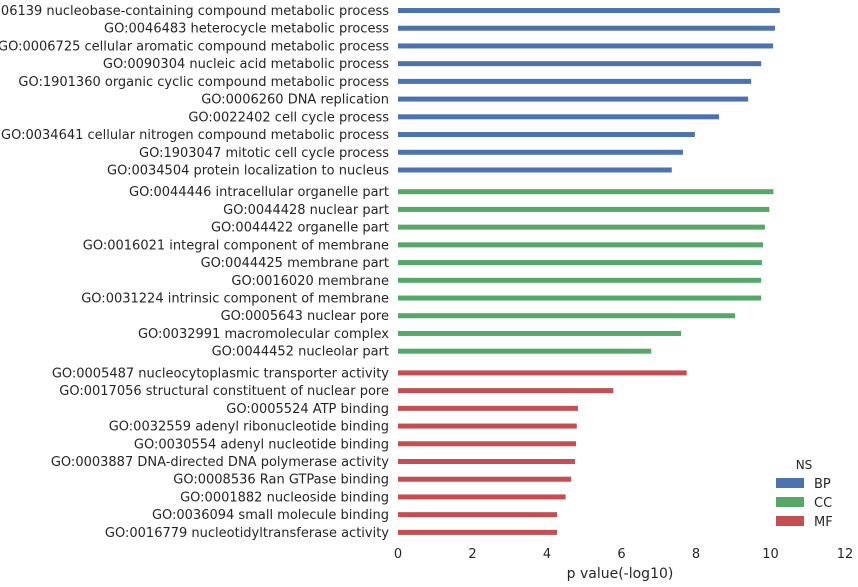  What do you see at coordinates (270, 515) in the screenshot?
I see `category-label: GO:0036094 small molecule binding` at bounding box center [270, 515].